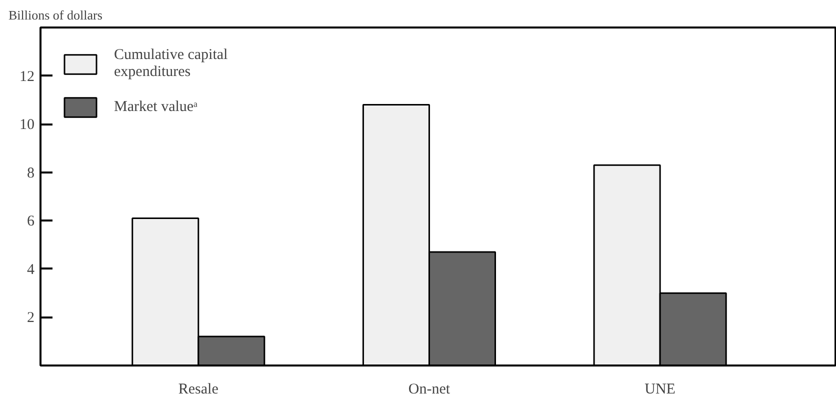 This screenshot has height=401, width=836. What do you see at coordinates (156, 107) in the screenshot?
I see `legend-label: Market valueᵃ` at bounding box center [156, 107].